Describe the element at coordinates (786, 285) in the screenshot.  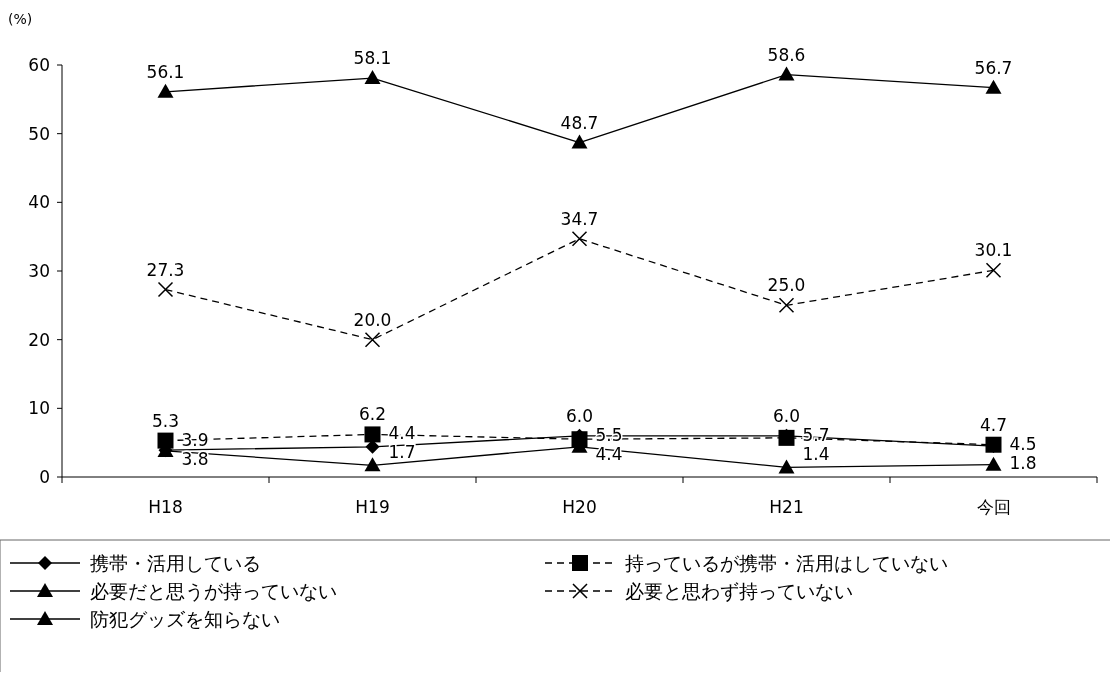
I see `data-label: 25.0` at that location.